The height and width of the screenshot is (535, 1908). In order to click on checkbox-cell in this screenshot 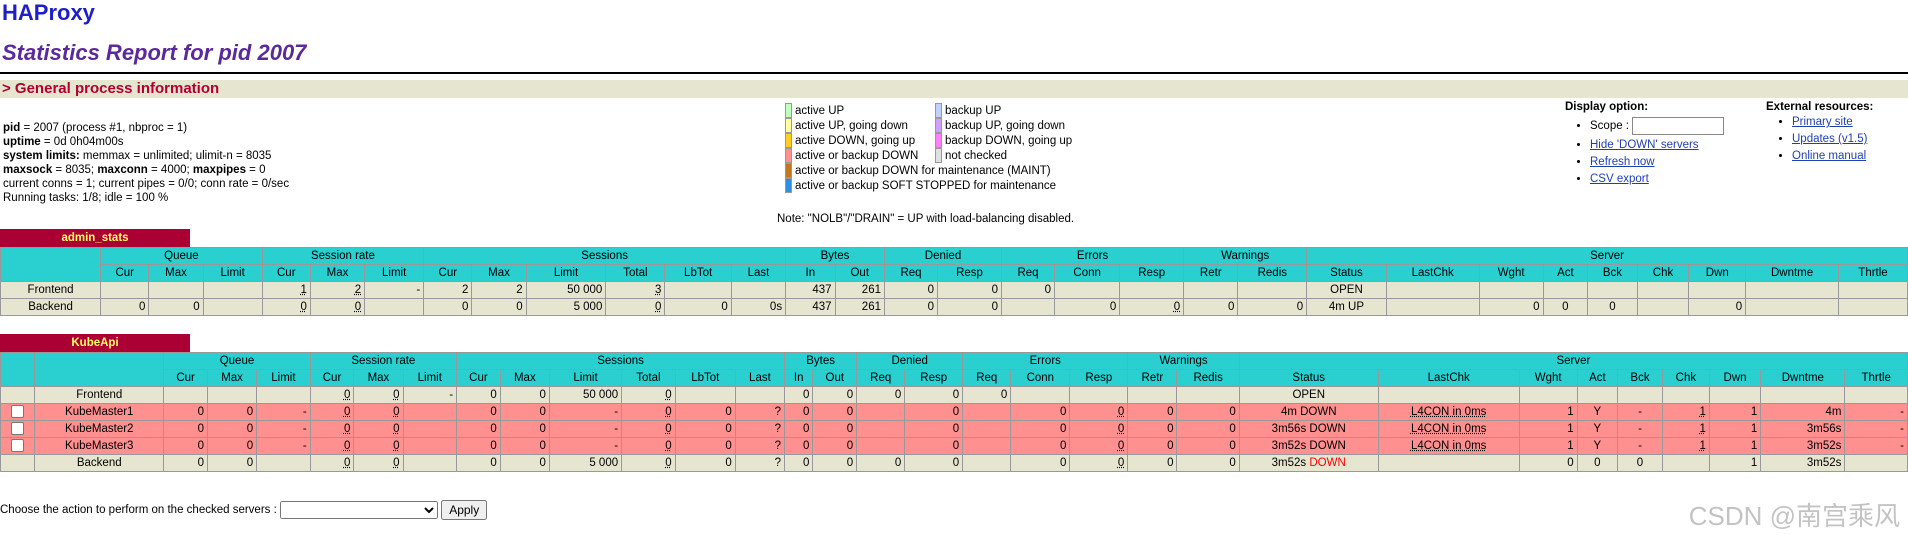, I will do `click(18, 429)`.